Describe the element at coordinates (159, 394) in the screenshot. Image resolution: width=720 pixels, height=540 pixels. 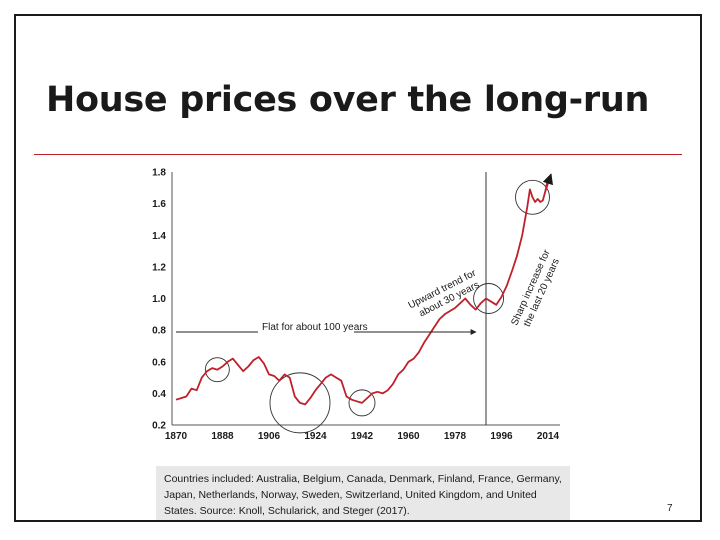
I see `y-tick-label: 0.4` at that location.